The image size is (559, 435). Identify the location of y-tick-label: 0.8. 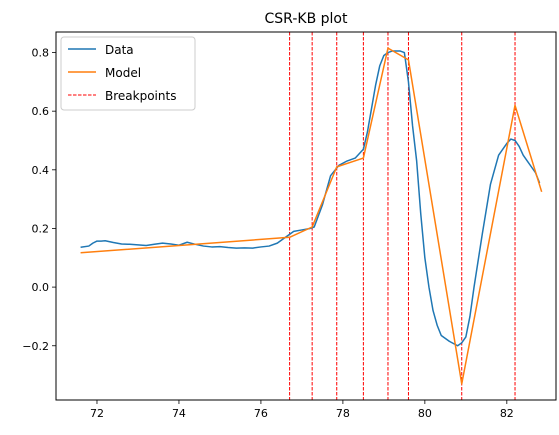
(41, 53).